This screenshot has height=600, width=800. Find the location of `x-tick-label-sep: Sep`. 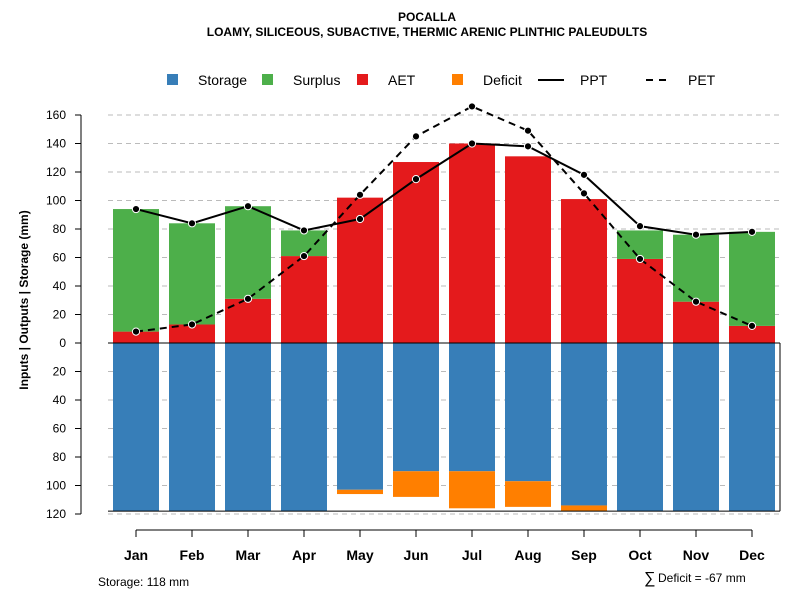

x-tick-label-sep: Sep is located at coordinates (584, 555).